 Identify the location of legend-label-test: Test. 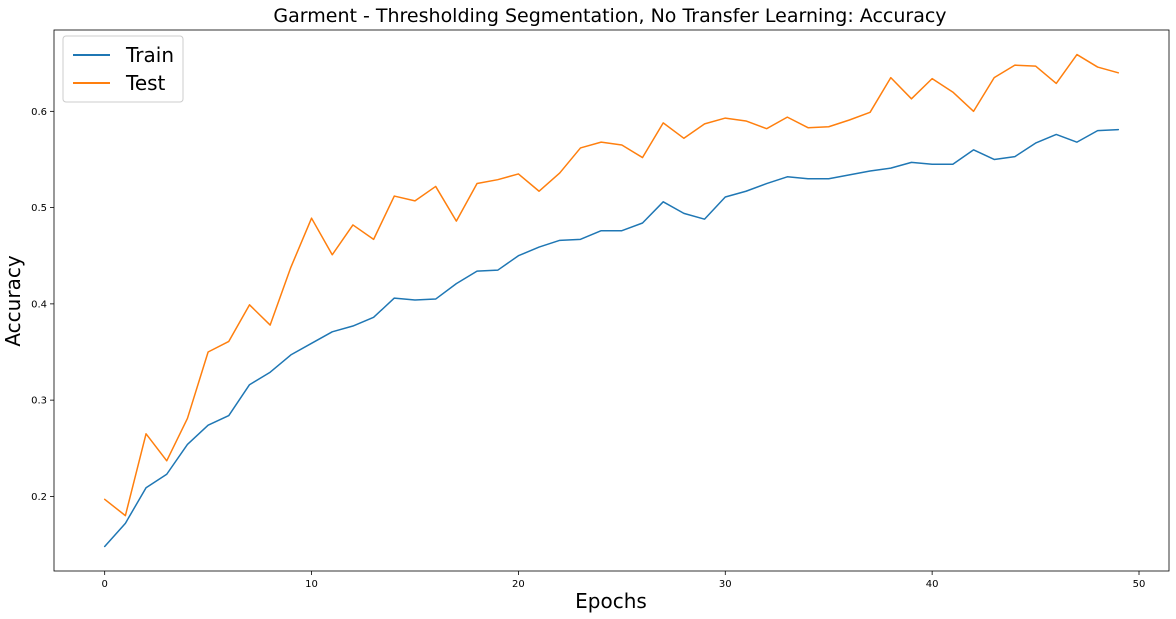
(145, 83).